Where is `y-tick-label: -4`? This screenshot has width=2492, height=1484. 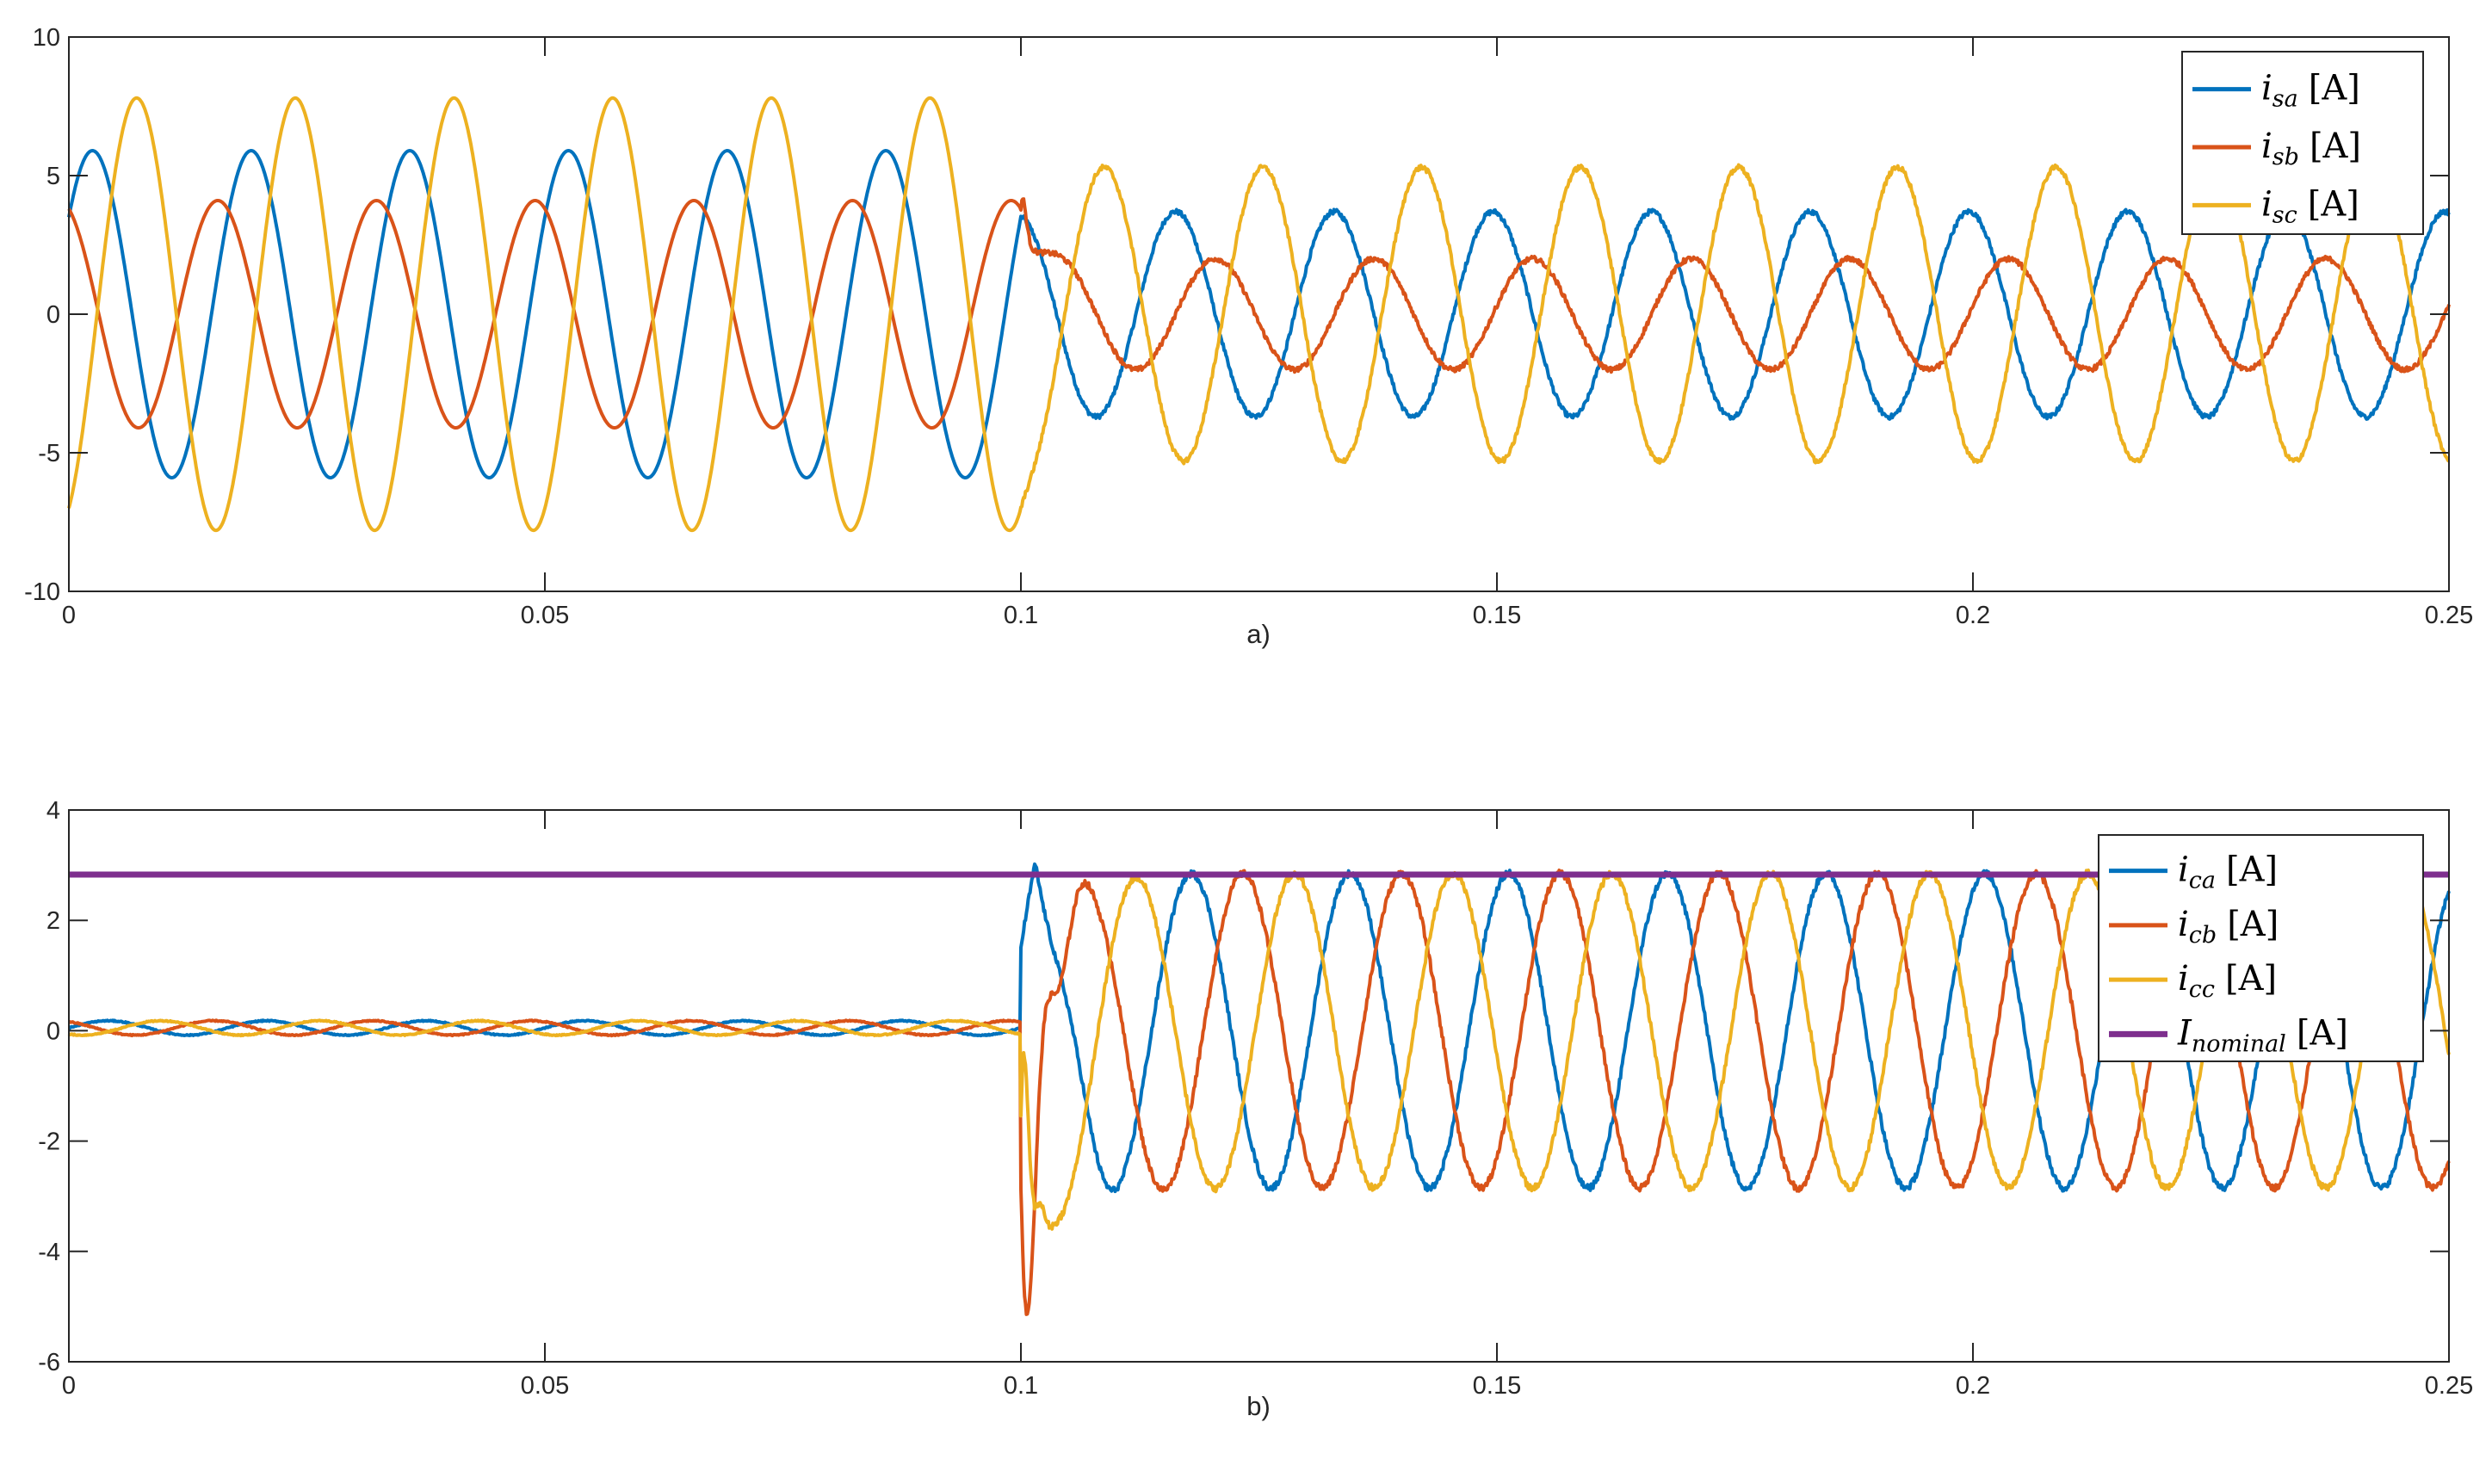
y-tick-label: -4 is located at coordinates (49, 1252).